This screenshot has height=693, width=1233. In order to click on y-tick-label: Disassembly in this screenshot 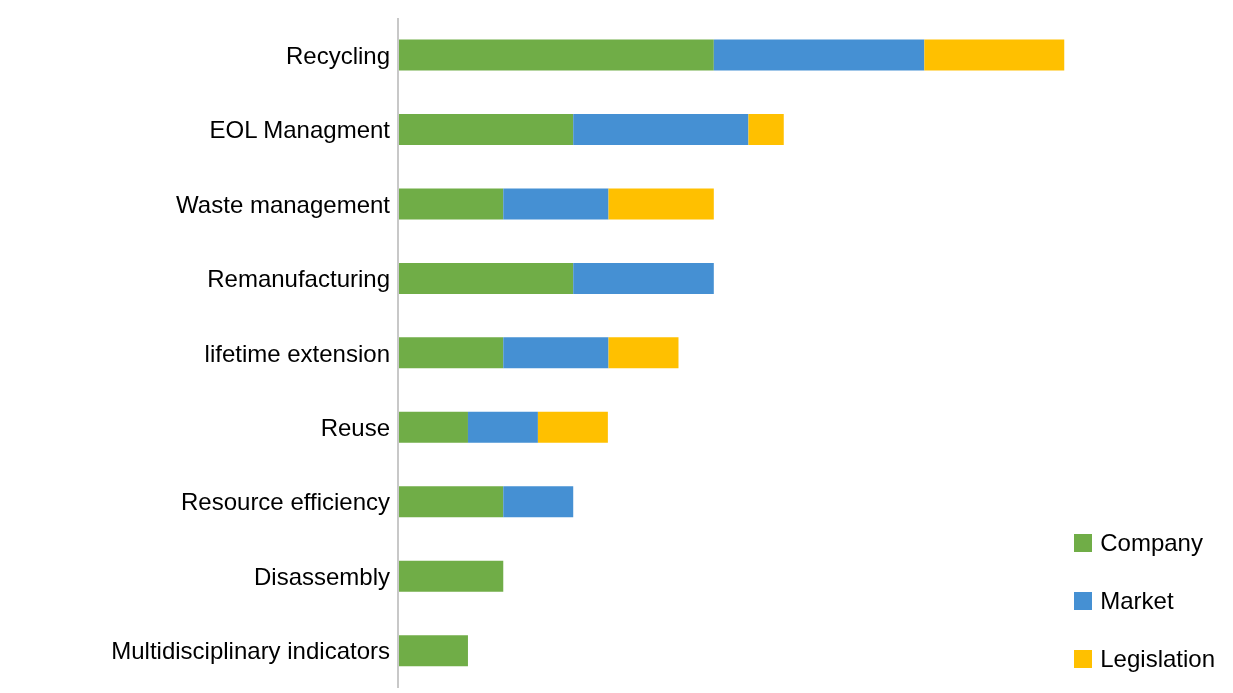, I will do `click(321, 576)`.